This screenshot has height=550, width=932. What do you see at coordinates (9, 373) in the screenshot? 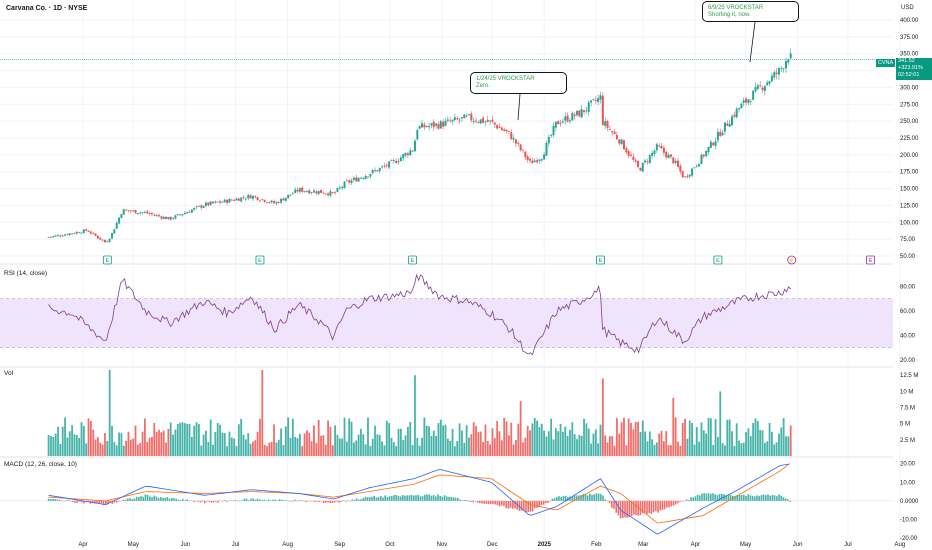
I see `volume-pane-label: Vol` at bounding box center [9, 373].